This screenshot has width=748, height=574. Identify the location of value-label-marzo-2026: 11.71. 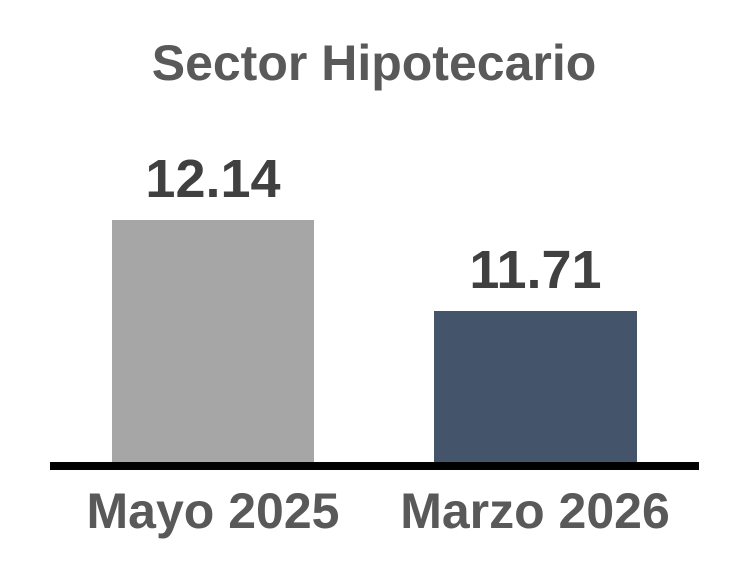
(535, 270).